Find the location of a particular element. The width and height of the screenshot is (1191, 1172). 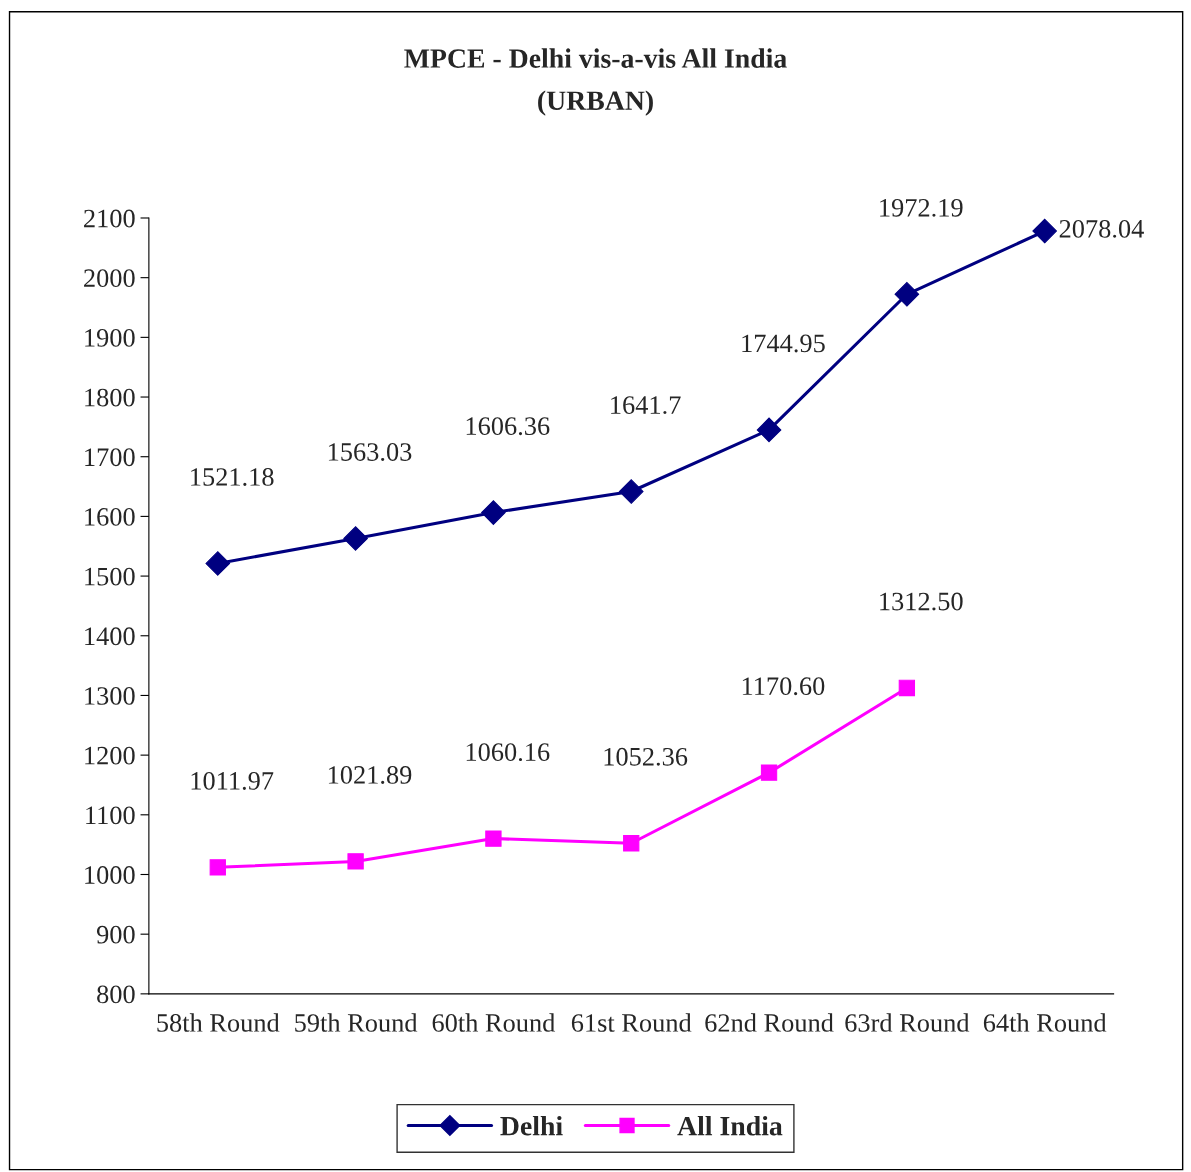

y-tick-label: 1500 is located at coordinates (110, 576).